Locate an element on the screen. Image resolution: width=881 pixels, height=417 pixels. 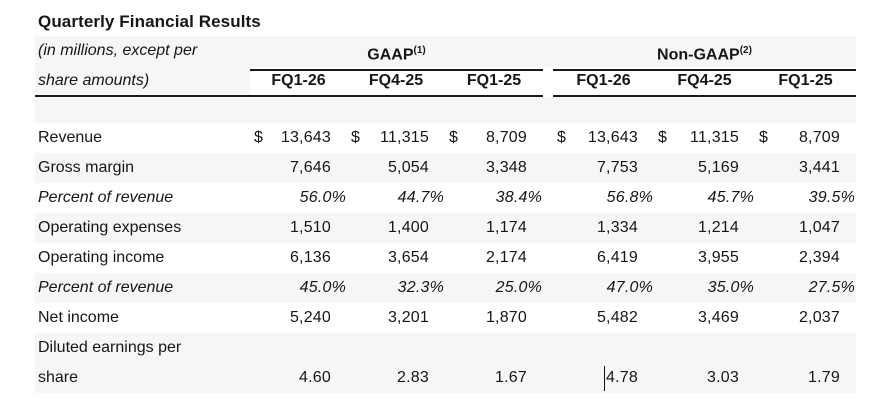
opex-gaap-fq4-25: 1,400 is located at coordinates (408, 227).